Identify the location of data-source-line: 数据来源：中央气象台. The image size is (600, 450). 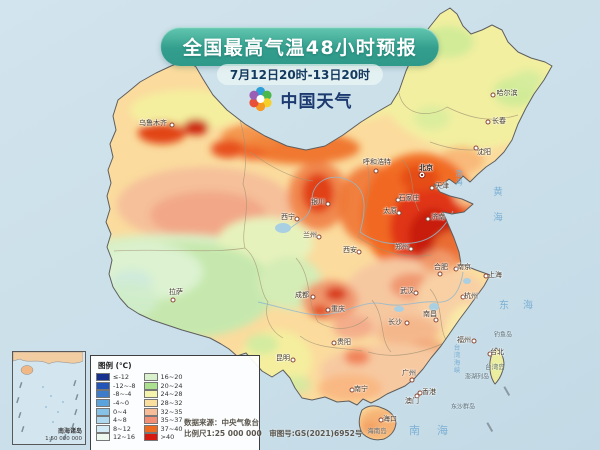
(221, 422).